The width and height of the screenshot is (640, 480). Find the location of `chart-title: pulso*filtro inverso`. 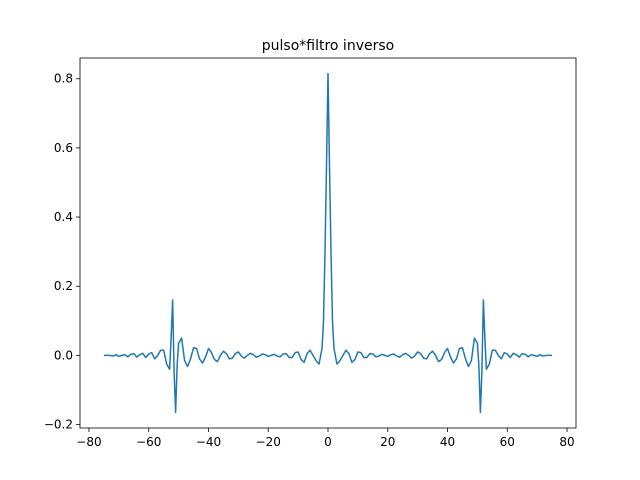

chart-title: pulso*filtro inverso is located at coordinates (328, 46).